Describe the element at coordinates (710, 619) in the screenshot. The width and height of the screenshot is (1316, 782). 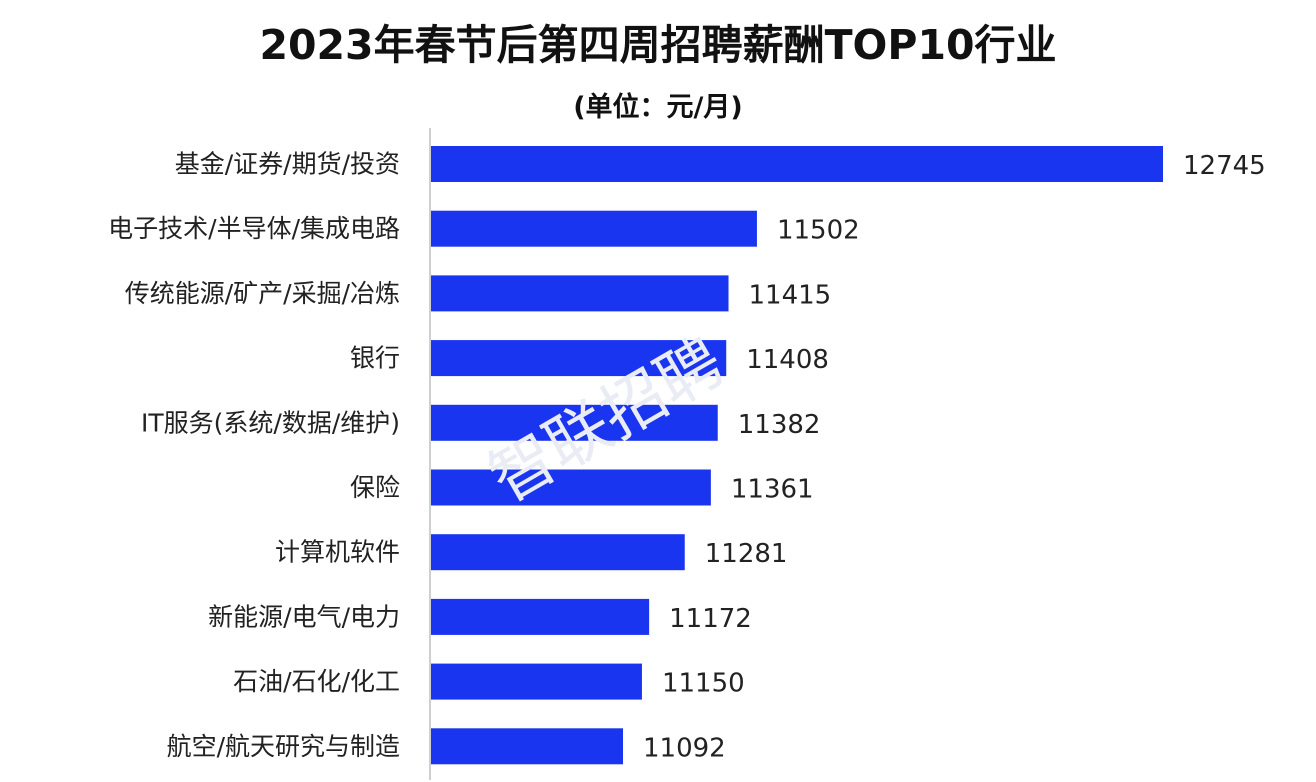
I see `data-label: 11172` at that location.